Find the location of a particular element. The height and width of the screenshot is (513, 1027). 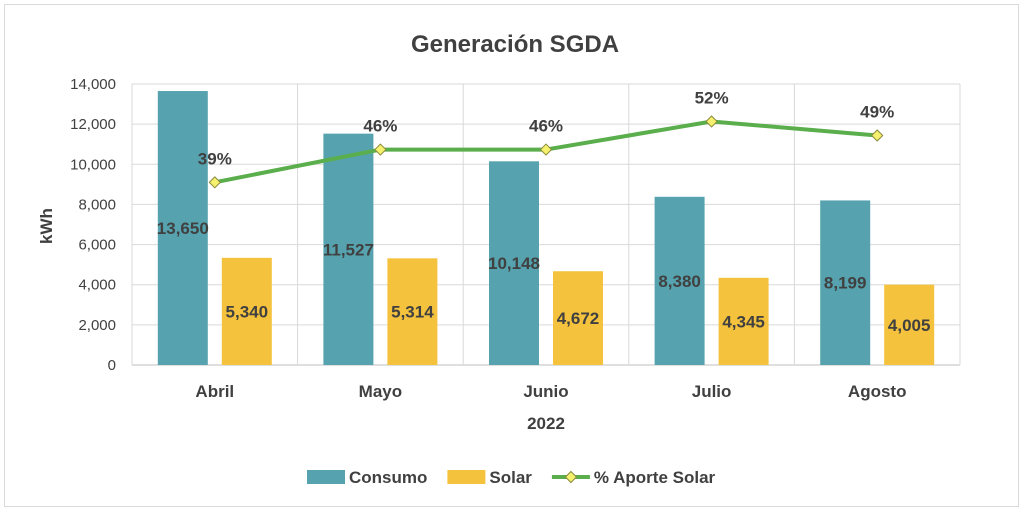

data-label-solar: 4,672 is located at coordinates (578, 318).